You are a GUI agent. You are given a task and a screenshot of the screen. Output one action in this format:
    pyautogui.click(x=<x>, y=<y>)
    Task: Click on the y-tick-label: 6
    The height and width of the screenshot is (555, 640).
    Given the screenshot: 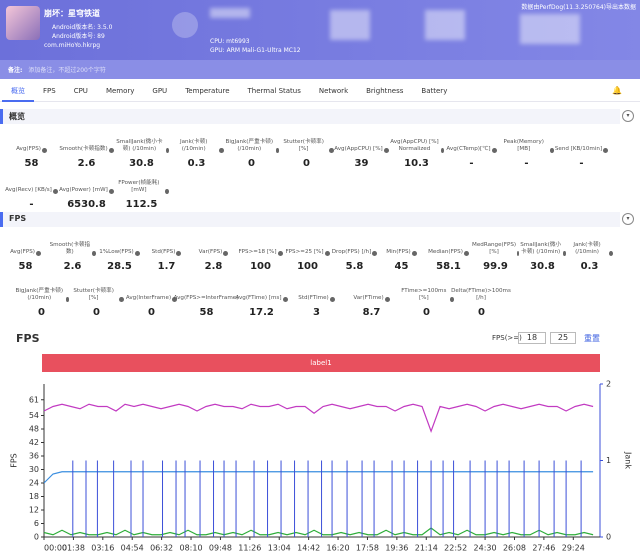 What is the action you would take?
    pyautogui.click(x=36, y=523)
    